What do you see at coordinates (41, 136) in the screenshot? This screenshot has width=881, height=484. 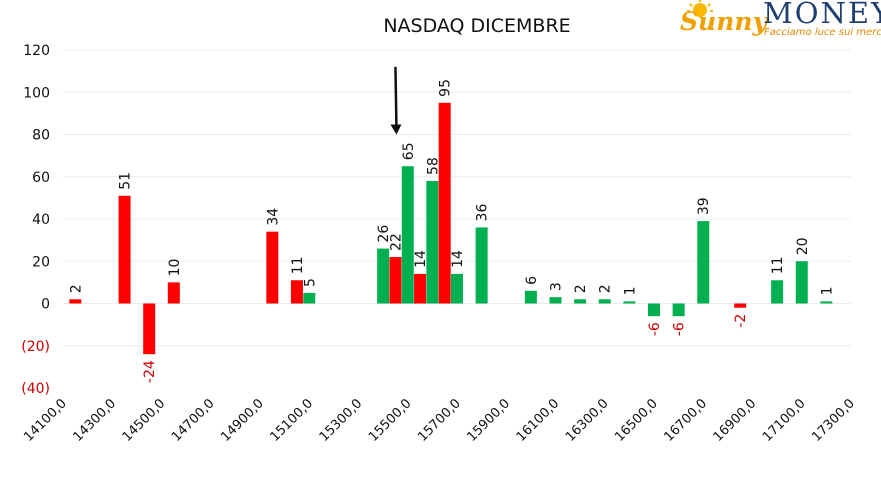 I see `y-tick-label: 80` at bounding box center [41, 136].